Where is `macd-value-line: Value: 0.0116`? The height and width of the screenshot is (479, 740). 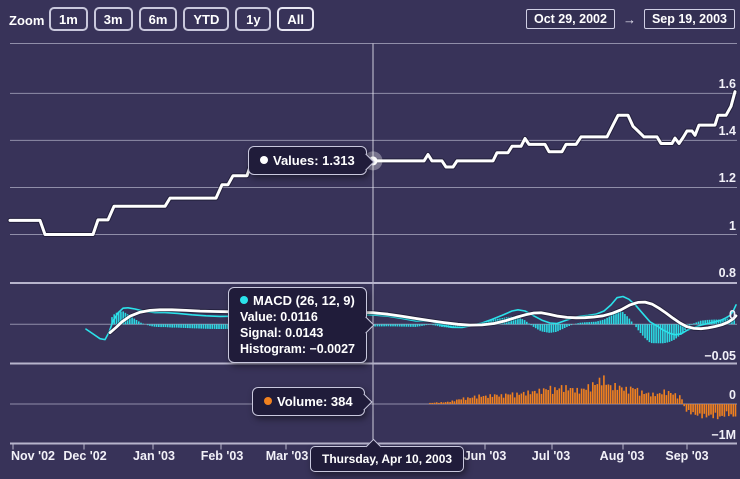
macd-value-line: Value: 0.0116 is located at coordinates (279, 317).